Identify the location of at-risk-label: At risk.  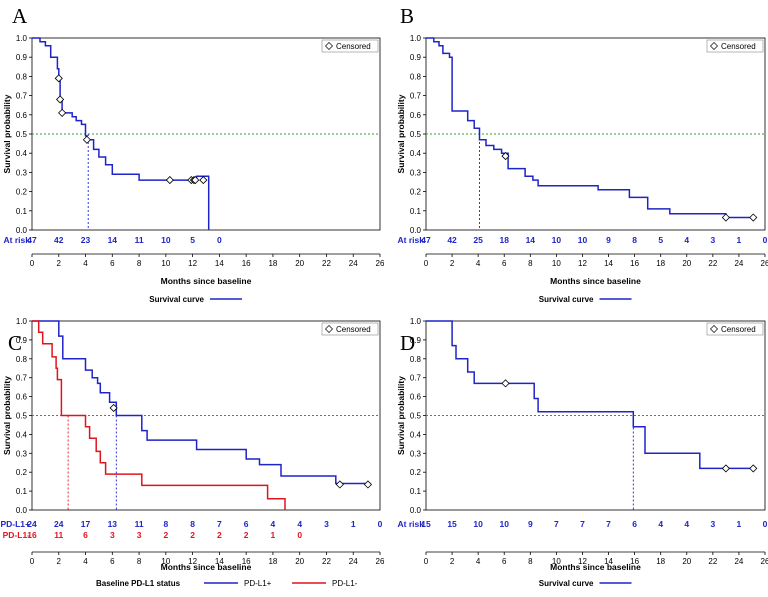
(411, 240).